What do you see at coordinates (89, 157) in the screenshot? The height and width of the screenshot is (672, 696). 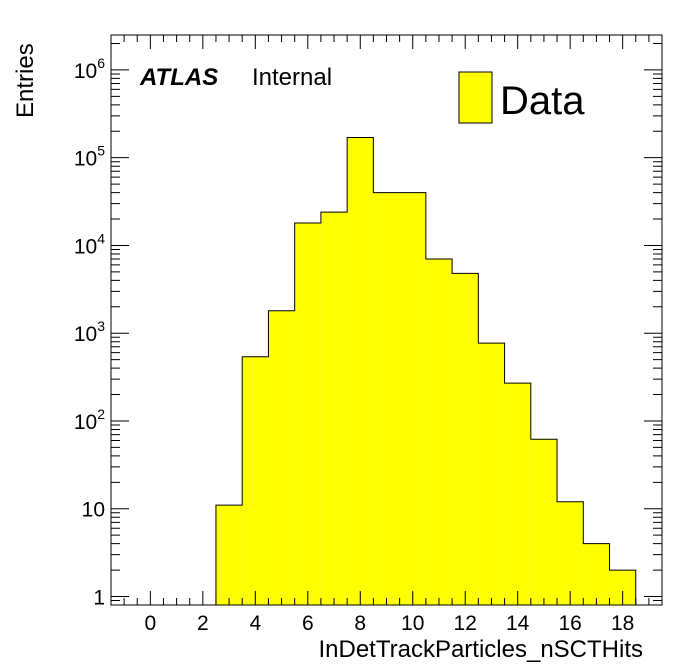 I see `y-tick-label: 10⁵` at bounding box center [89, 157].